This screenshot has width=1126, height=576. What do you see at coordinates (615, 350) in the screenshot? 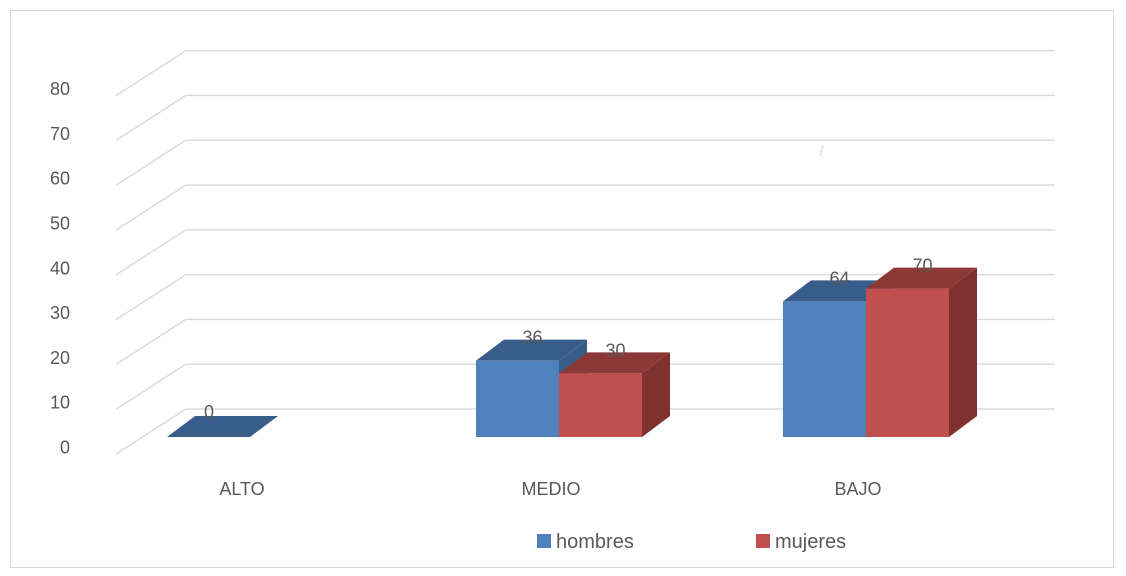
I see `value-label-mujeres-medio: 30` at bounding box center [615, 350].